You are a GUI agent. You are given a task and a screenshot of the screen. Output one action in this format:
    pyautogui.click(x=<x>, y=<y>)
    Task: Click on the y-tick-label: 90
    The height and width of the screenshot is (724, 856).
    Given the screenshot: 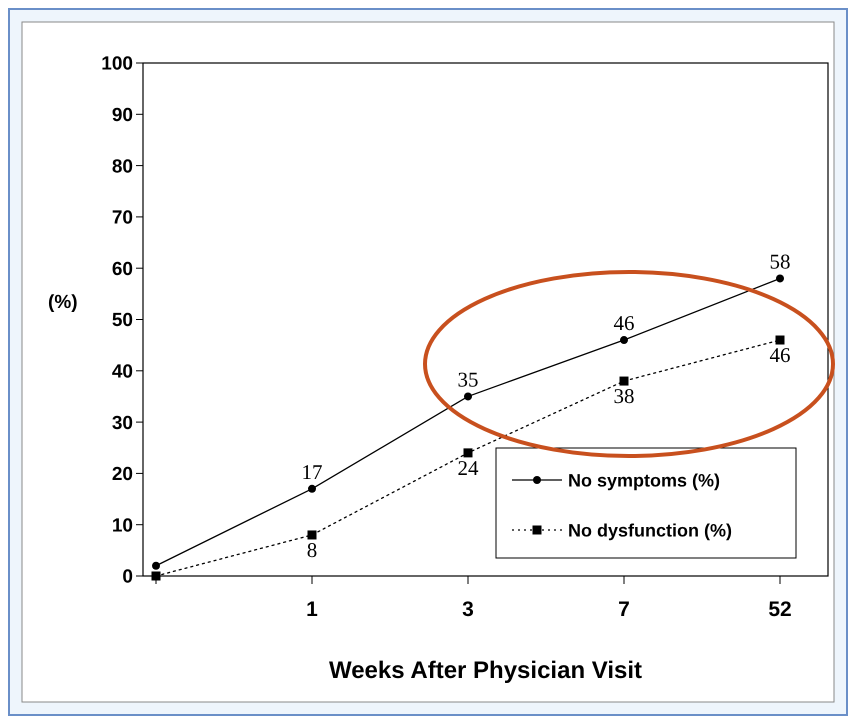 What is the action you would take?
    pyautogui.click(x=122, y=115)
    